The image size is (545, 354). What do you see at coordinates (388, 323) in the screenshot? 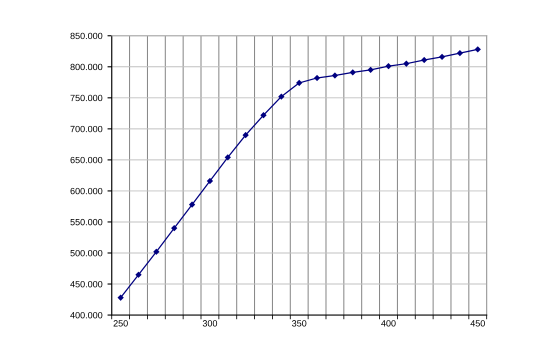
I see `x-tick-label: 400` at bounding box center [388, 323].